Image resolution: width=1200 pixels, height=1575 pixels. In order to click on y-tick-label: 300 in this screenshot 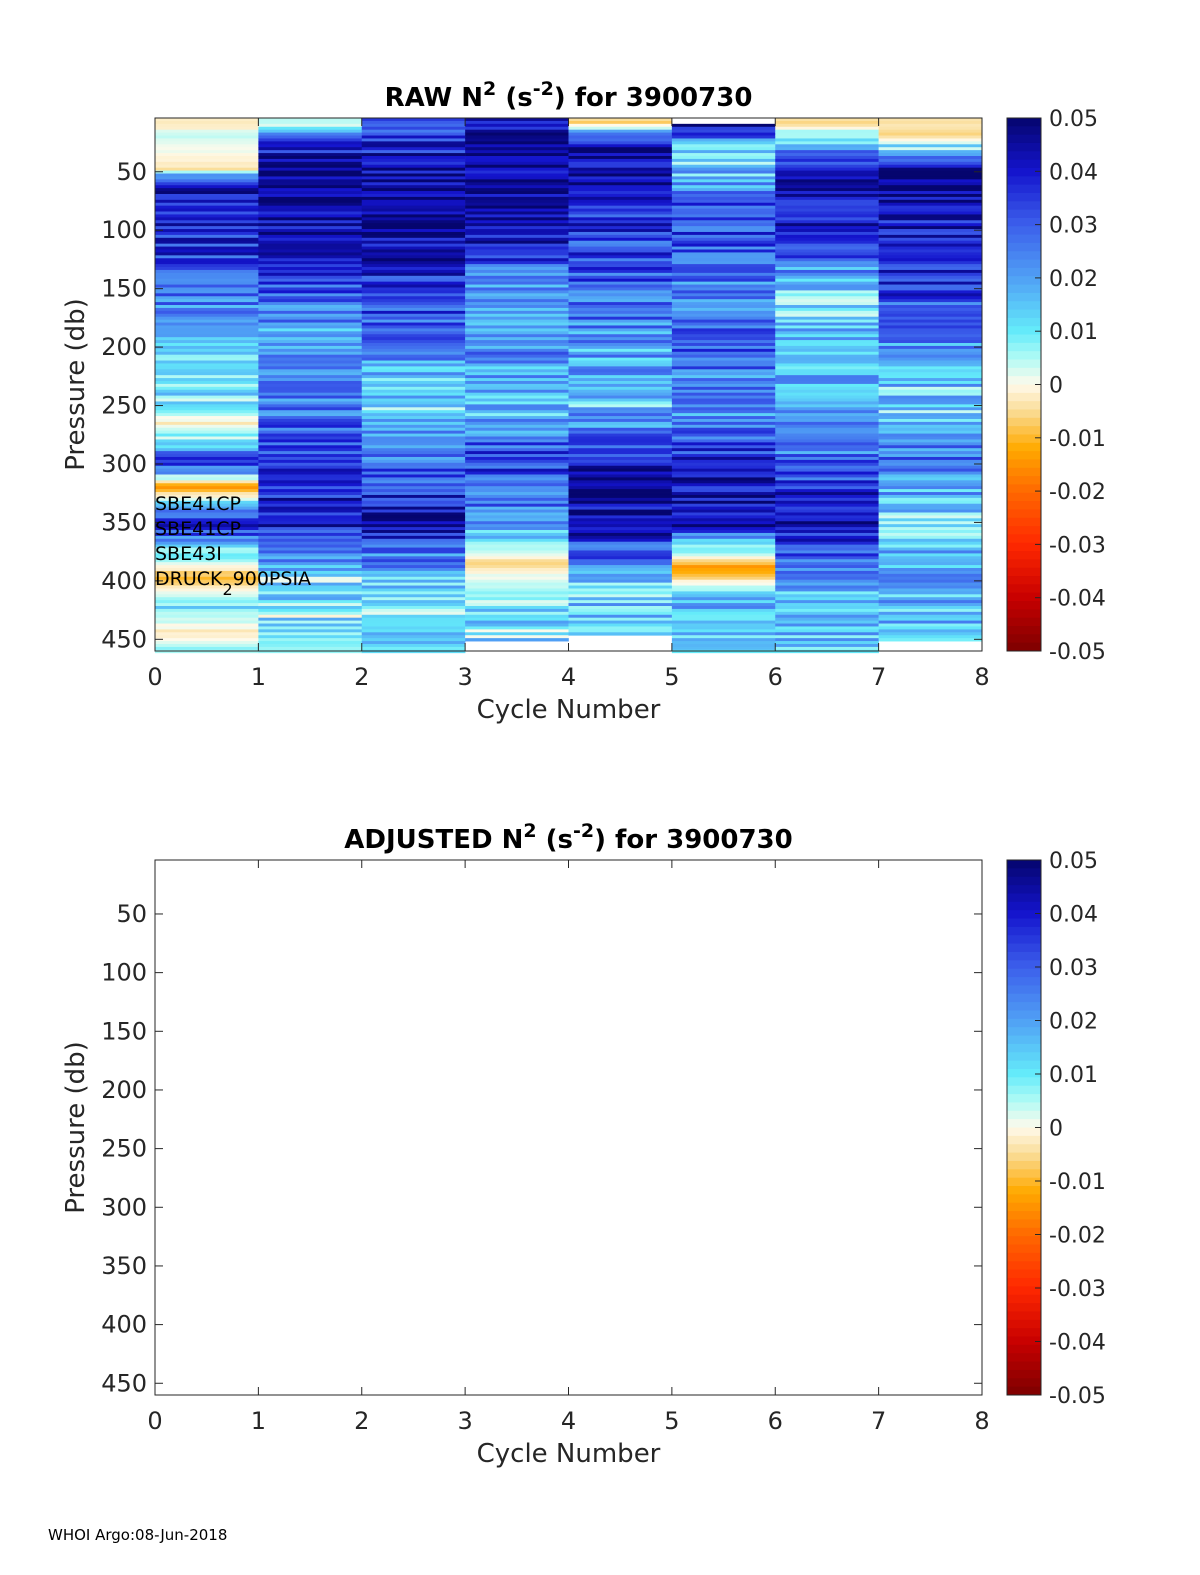, I will do `click(124, 1207)`.